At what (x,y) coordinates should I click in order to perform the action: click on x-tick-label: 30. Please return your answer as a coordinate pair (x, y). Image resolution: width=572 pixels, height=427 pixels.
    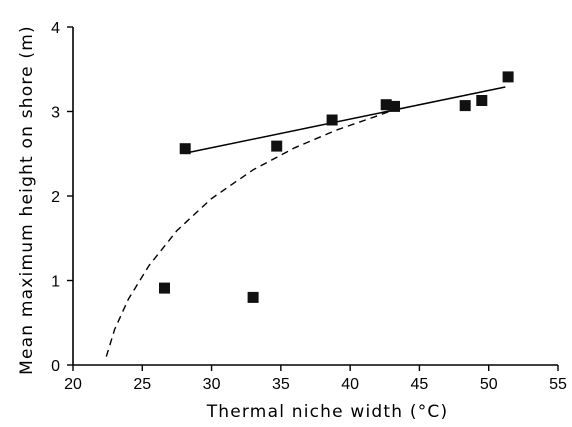
    Looking at the image, I should click on (212, 384).